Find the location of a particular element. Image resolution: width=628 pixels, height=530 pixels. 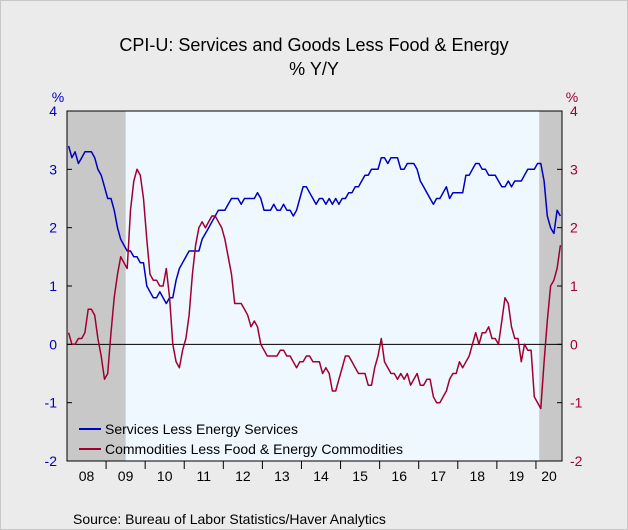

left-tick-label: 2 is located at coordinates (53, 228).